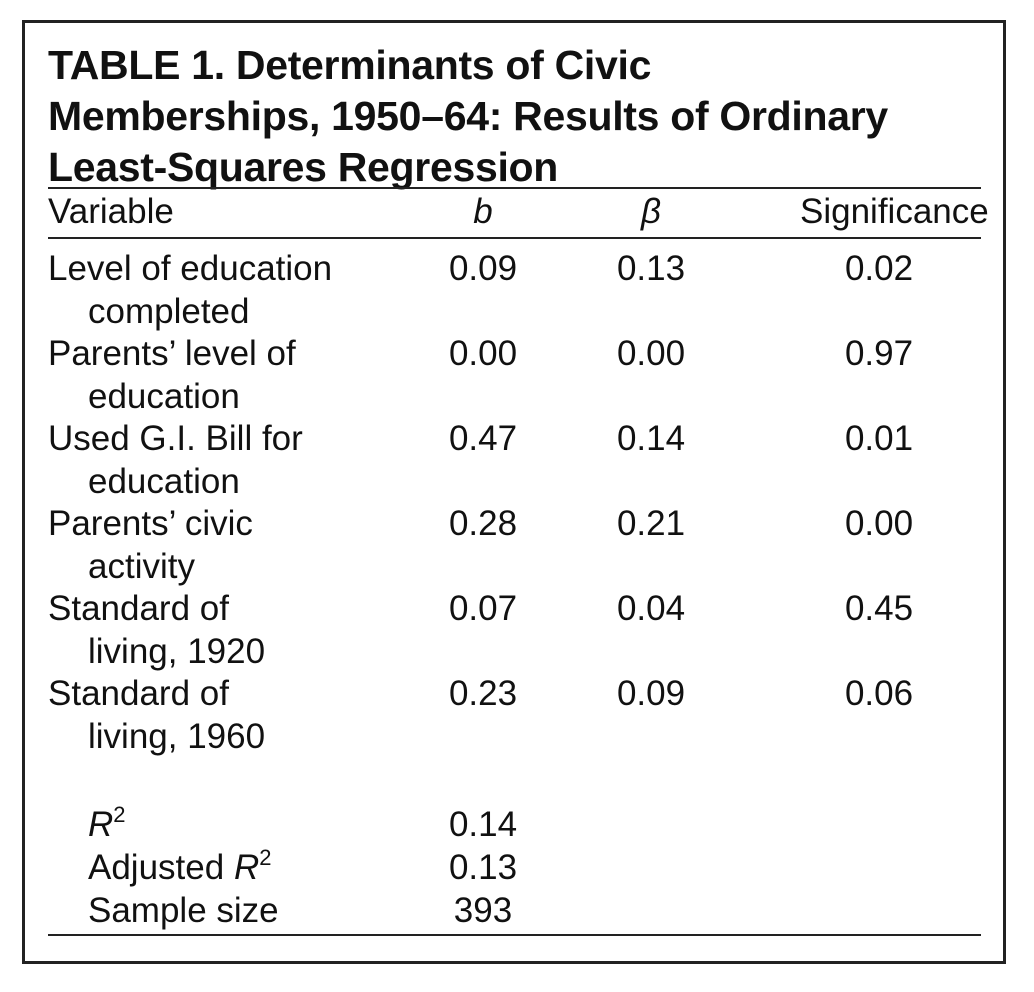 Image resolution: width=1034 pixels, height=992 pixels. What do you see at coordinates (483, 438) in the screenshot?
I see `row-b: 0.47` at bounding box center [483, 438].